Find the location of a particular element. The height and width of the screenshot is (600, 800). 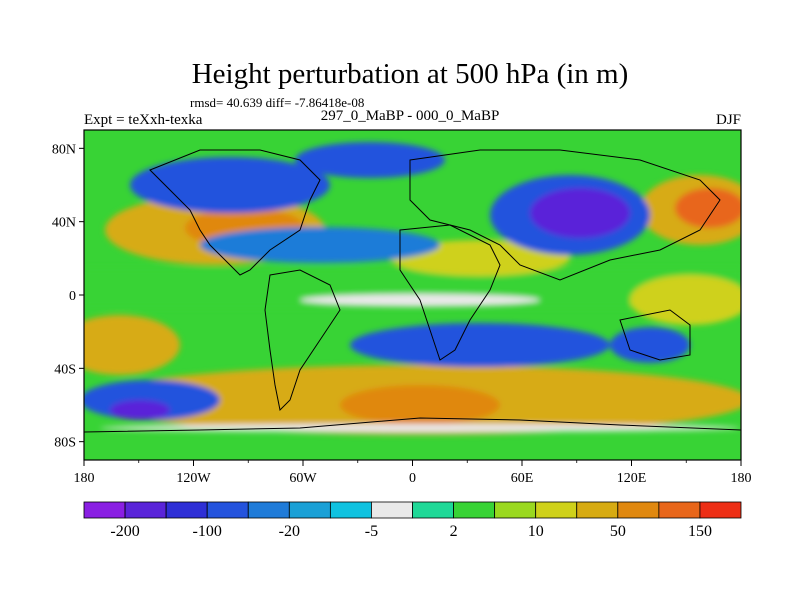

colorbar: -200 -100 -20 -5 2 10 50 150 is located at coordinates (412, 520).